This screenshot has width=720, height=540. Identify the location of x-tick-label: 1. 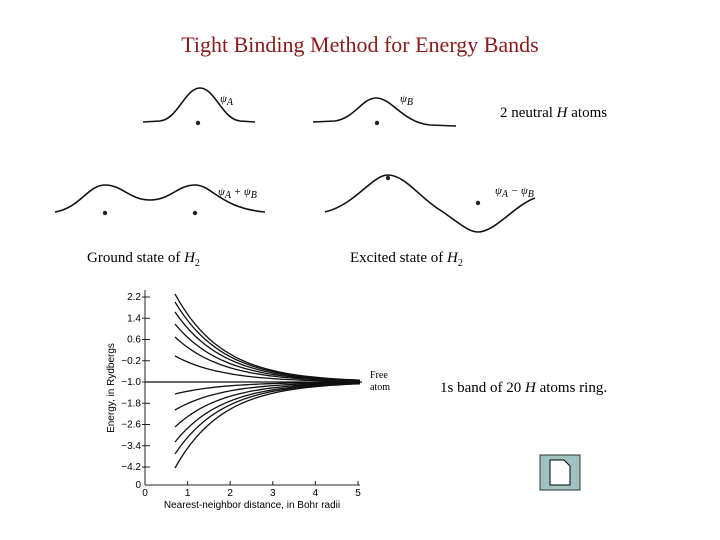
(188, 493).